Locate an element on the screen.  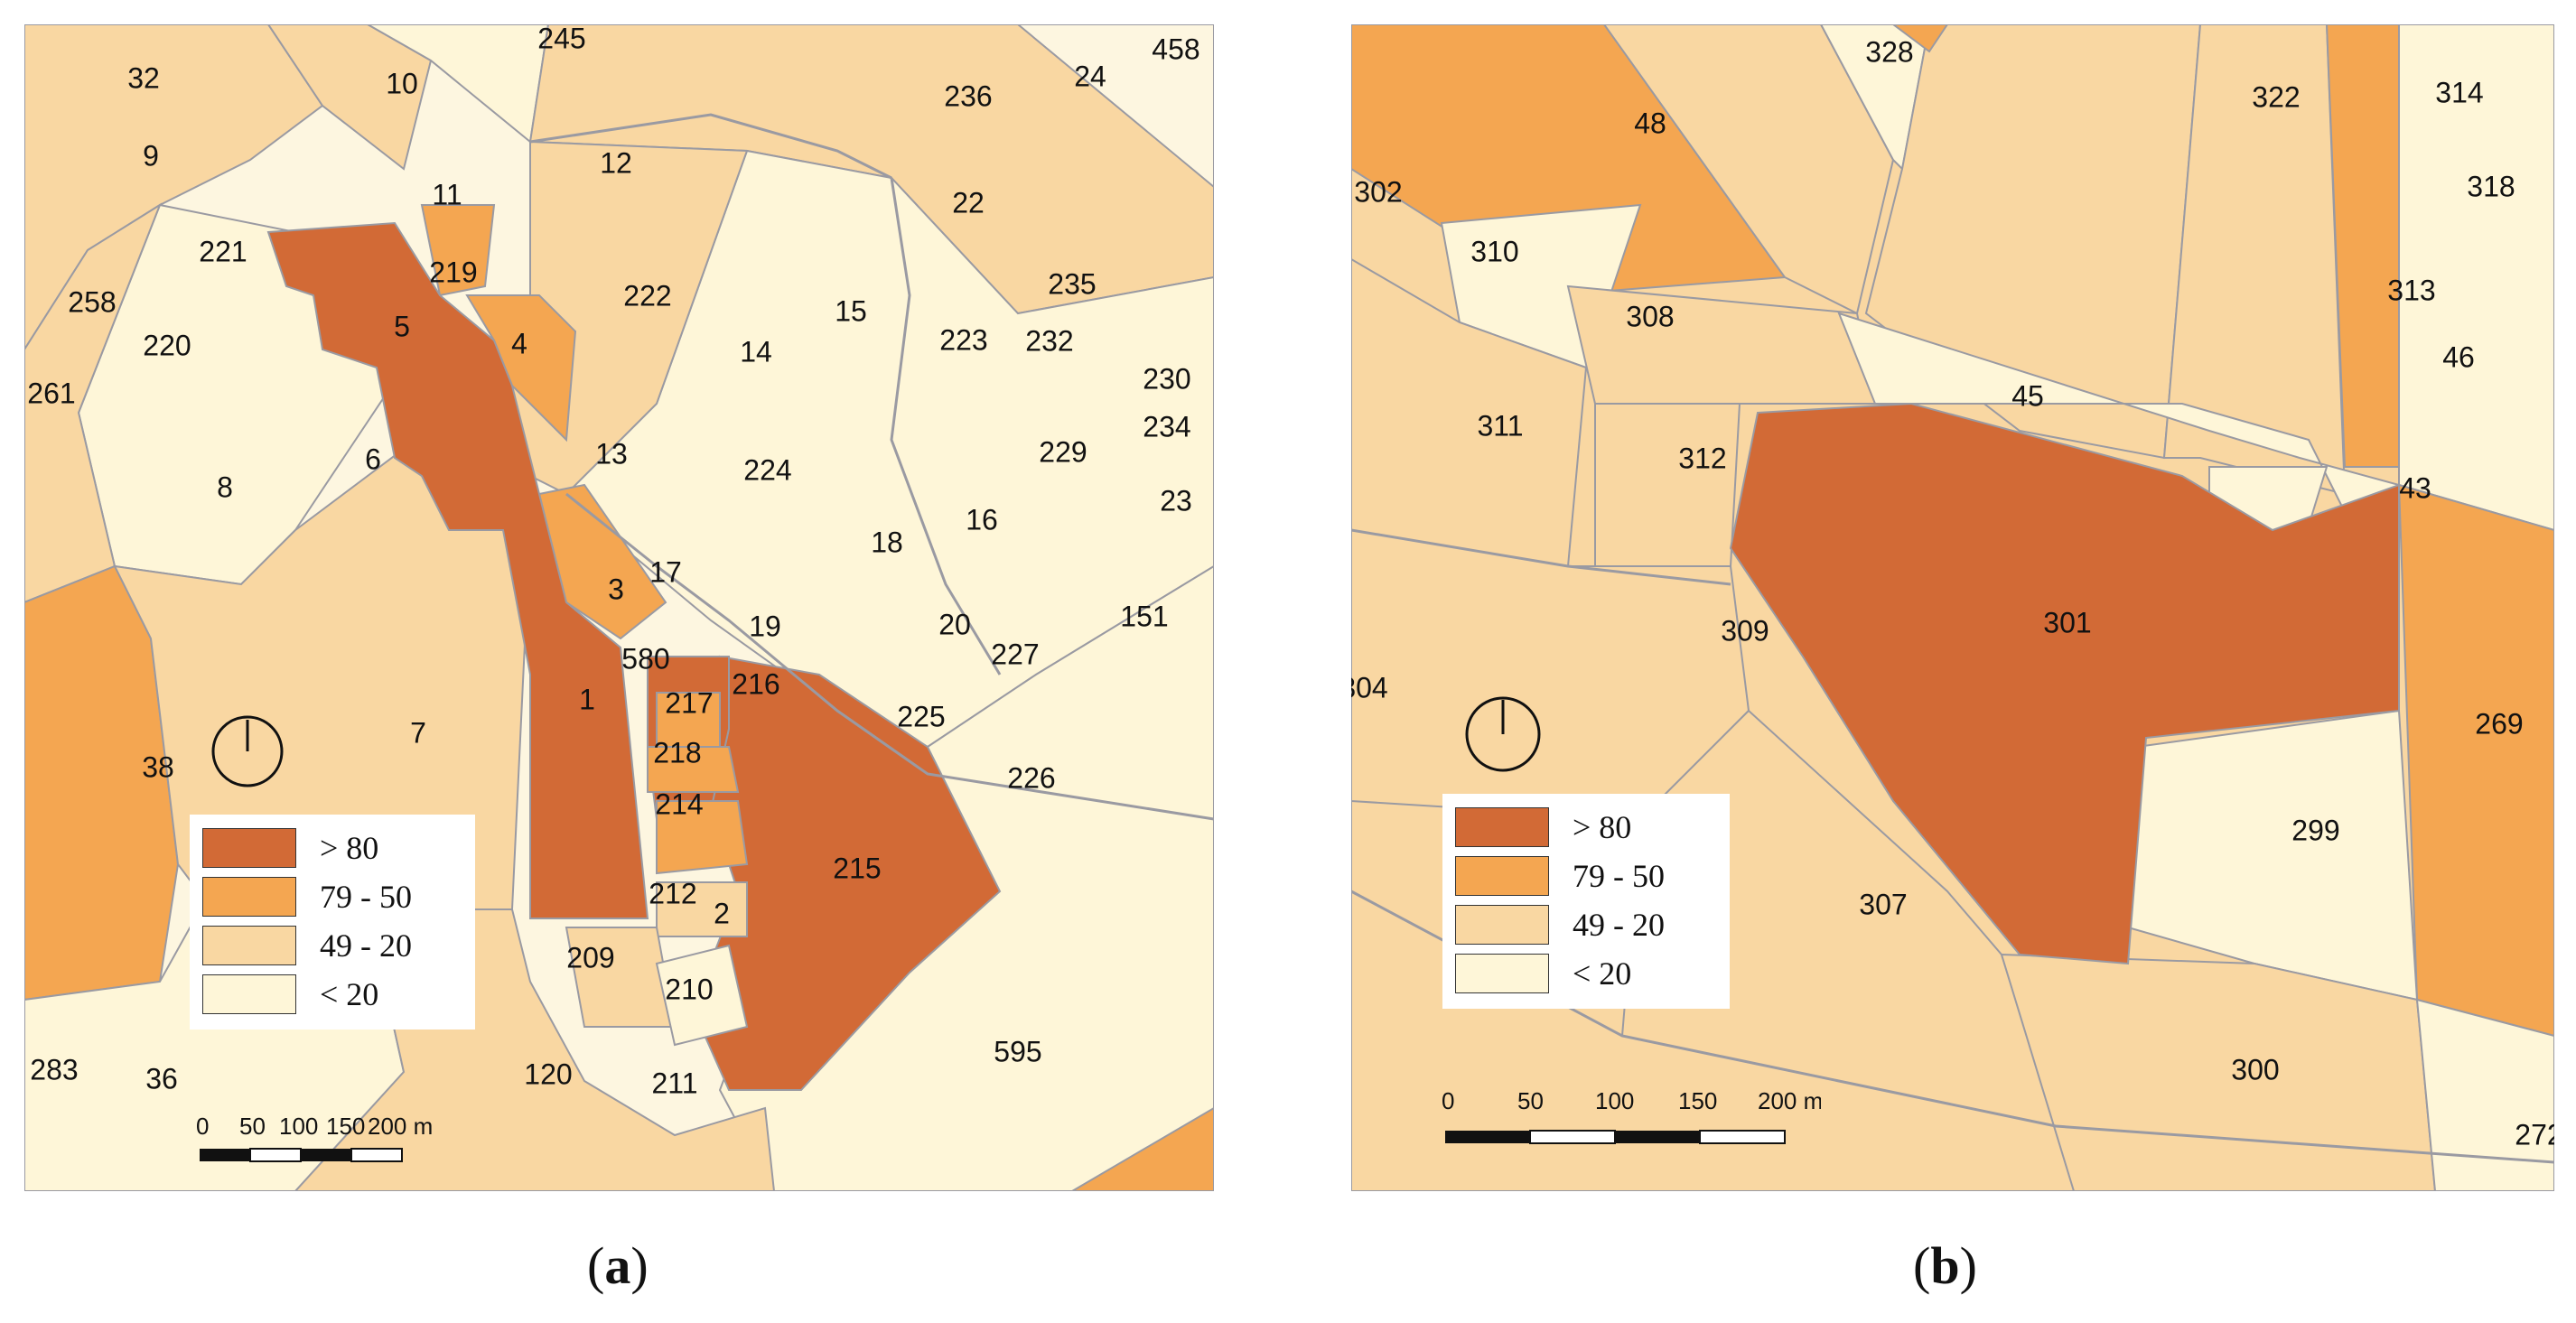
parcel-label: 120 is located at coordinates (548, 1073).